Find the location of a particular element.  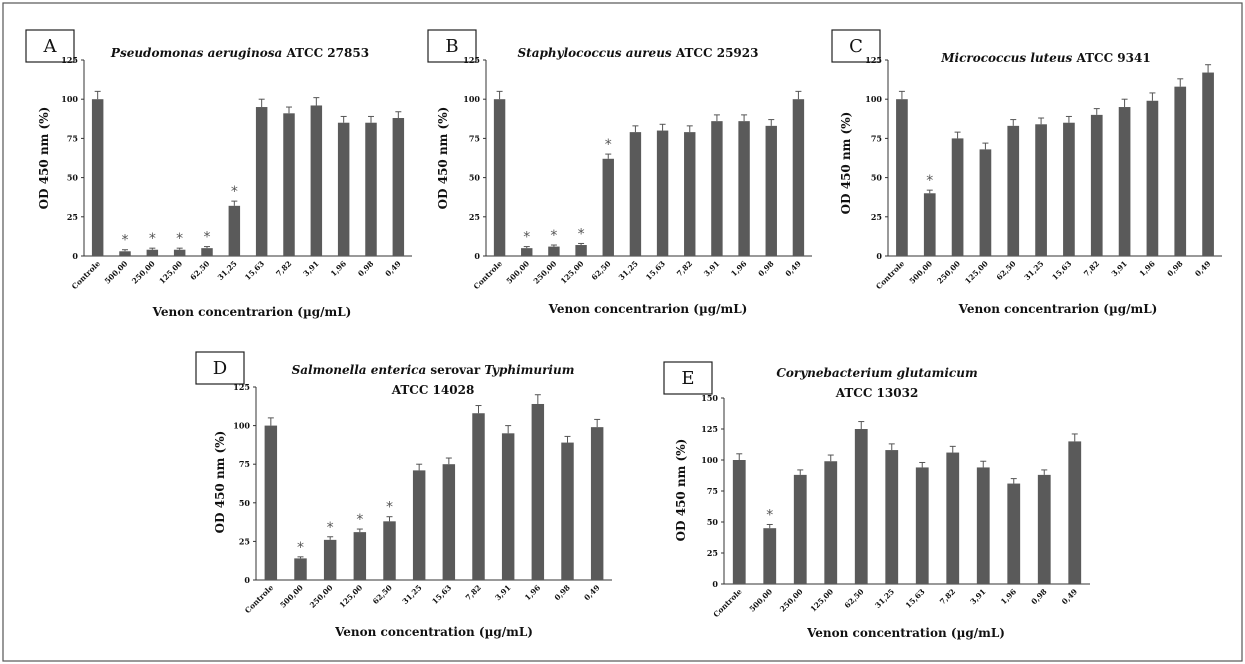

x-tick-label: 1,96 is located at coordinates (532, 592).